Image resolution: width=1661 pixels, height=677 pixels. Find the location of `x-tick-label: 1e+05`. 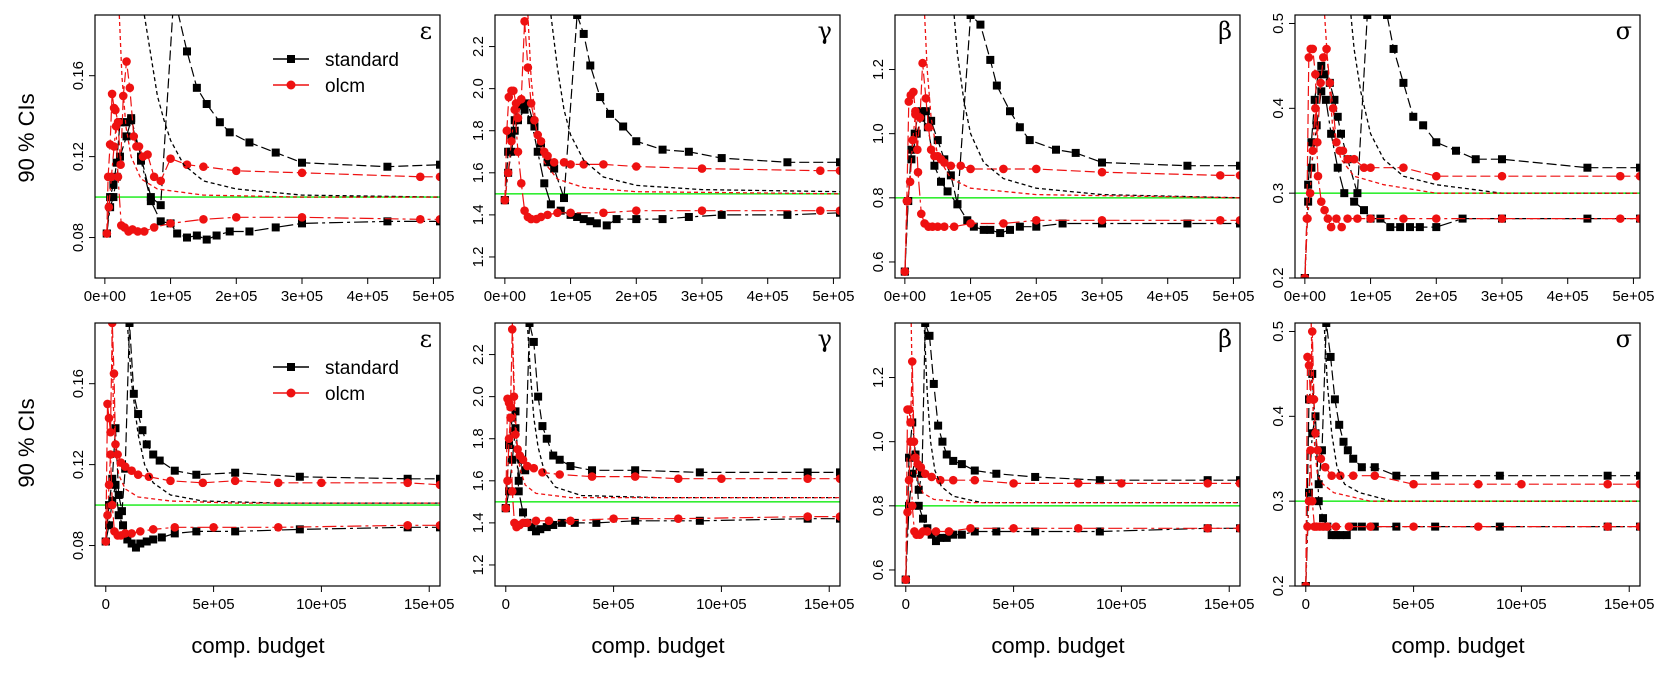

x-tick-label: 1e+05 is located at coordinates (171, 296).